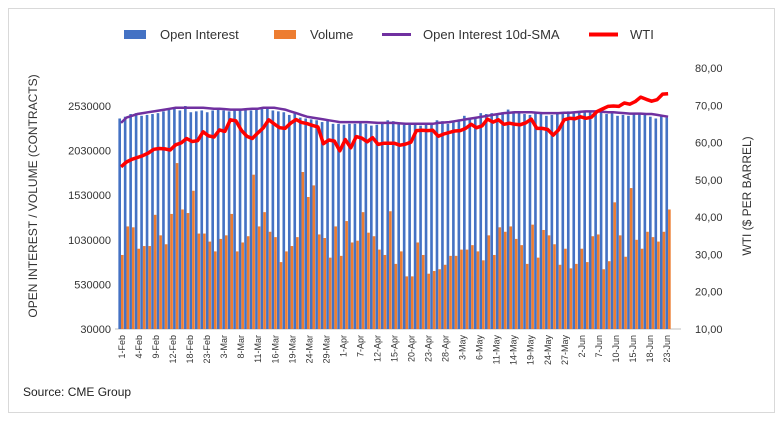  Describe the element at coordinates (709, 69) in the screenshot. I see `y-tick-right: 80,00` at that location.